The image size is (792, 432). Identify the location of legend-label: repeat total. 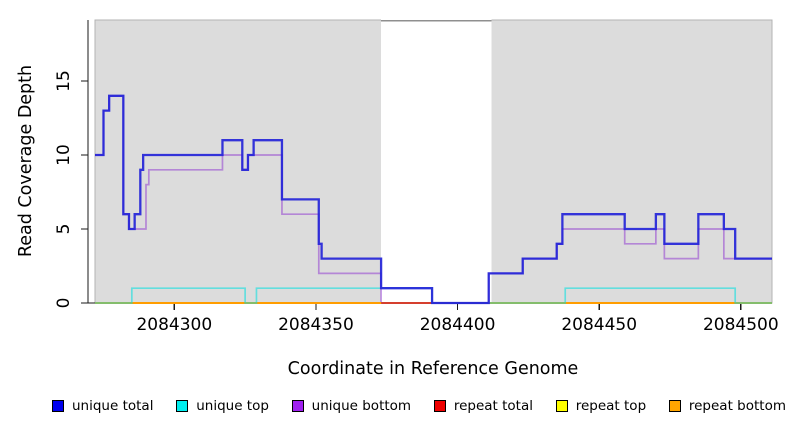
(493, 406).